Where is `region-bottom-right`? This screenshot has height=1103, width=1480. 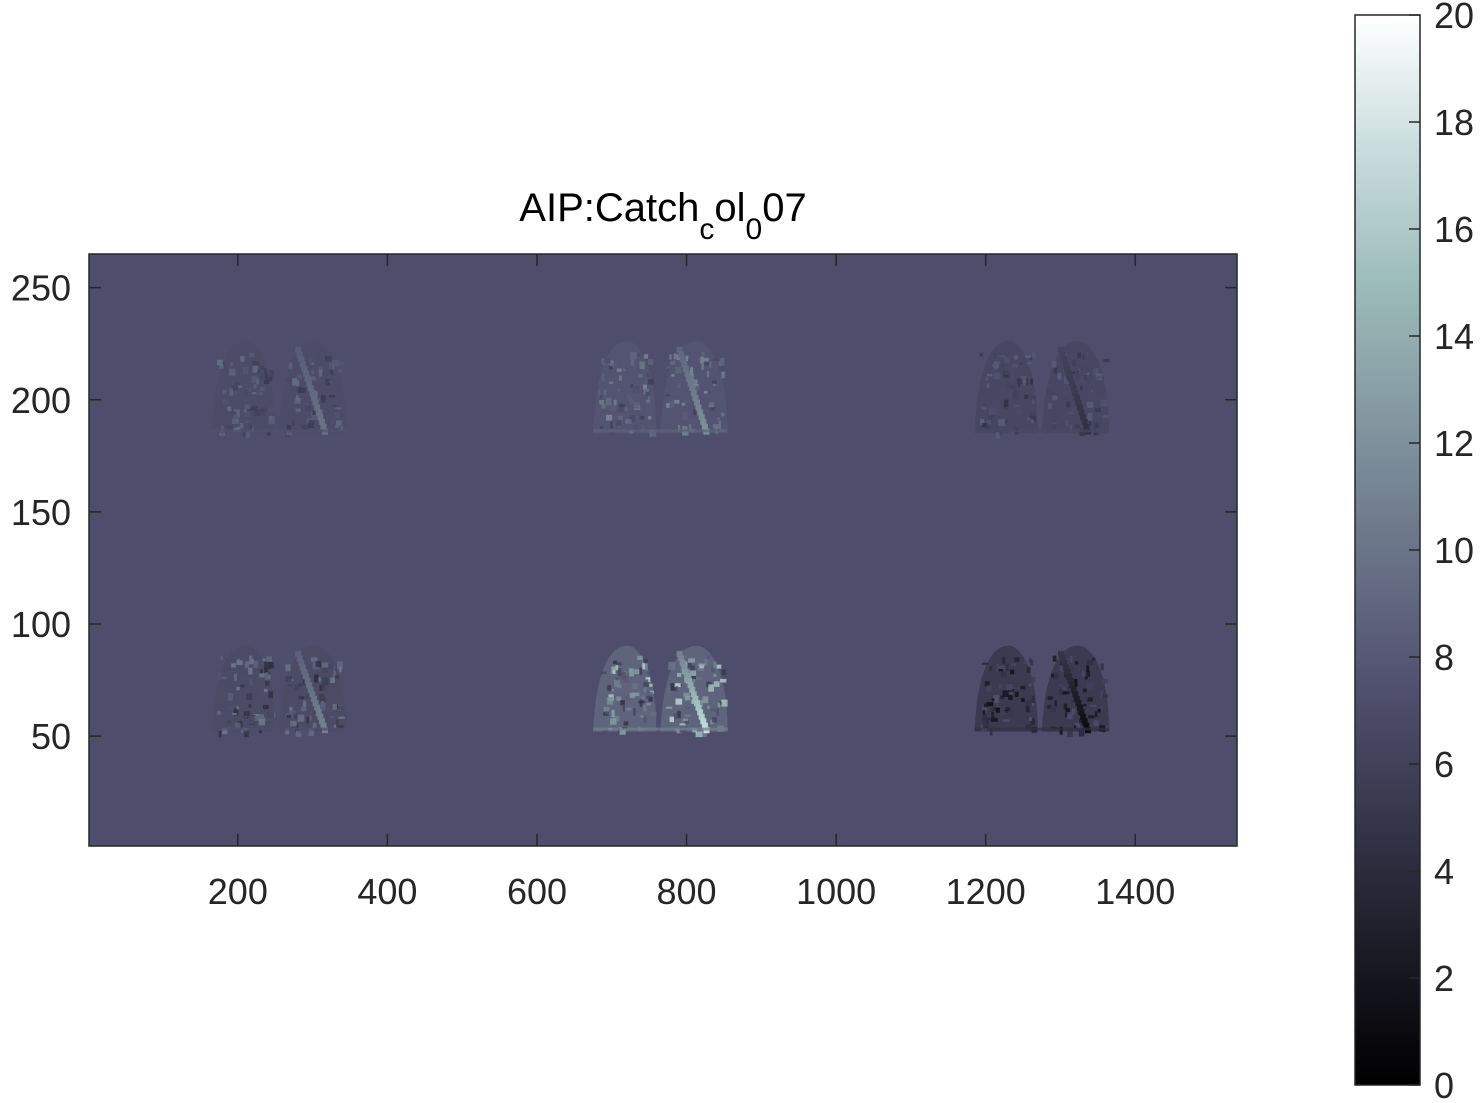 region-bottom-right is located at coordinates (1042, 691).